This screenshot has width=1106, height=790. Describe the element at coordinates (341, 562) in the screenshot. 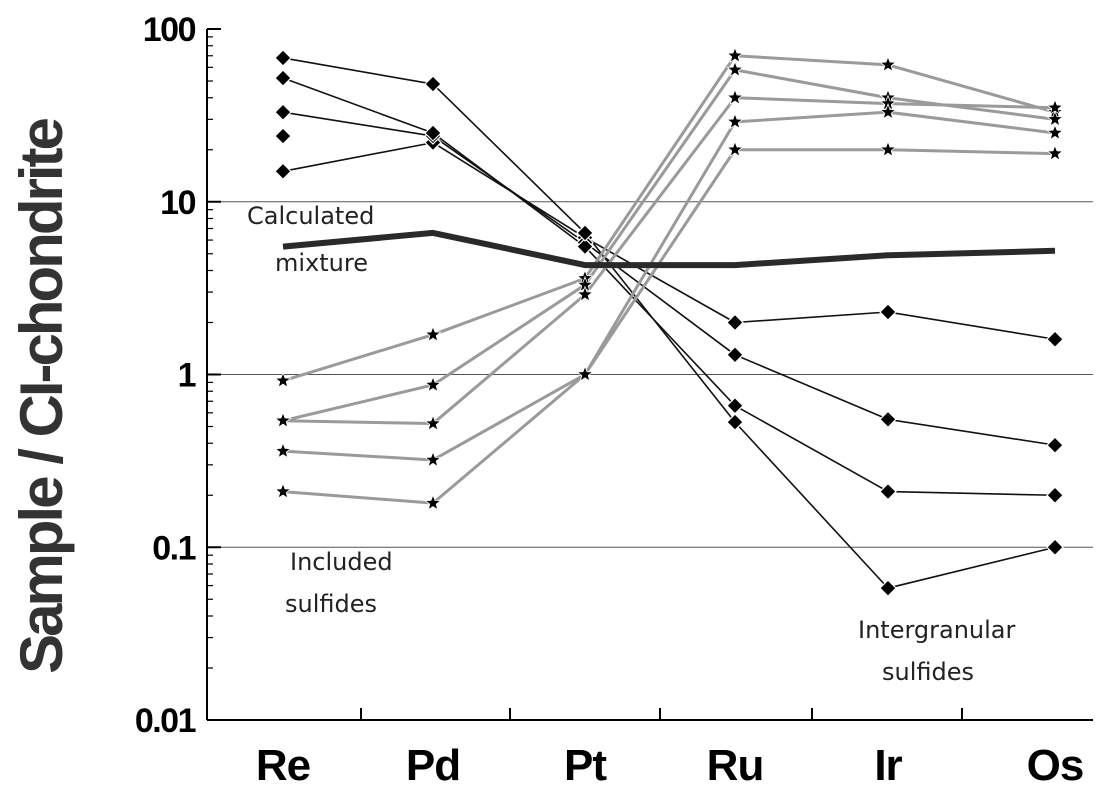

I see `annotation-included-sulfides-line-1: Included` at that location.